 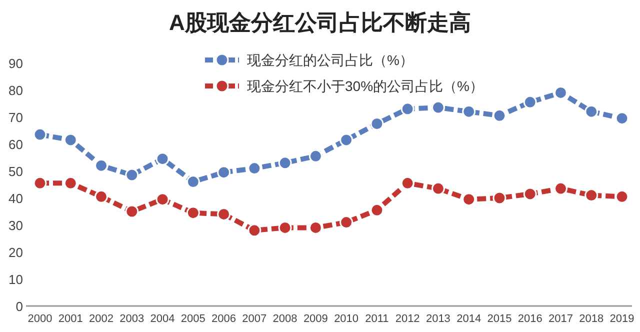 What do you see at coordinates (365, 86) in the screenshot?
I see `legend-label: 现金分红不小于30%的公司占比（%）` at bounding box center [365, 86].